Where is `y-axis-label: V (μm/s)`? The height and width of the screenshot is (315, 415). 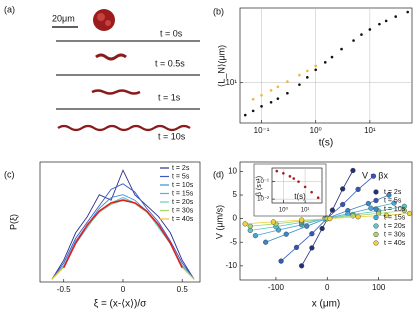 y-axis-label: V (μm/s) is located at coordinates (219, 222).